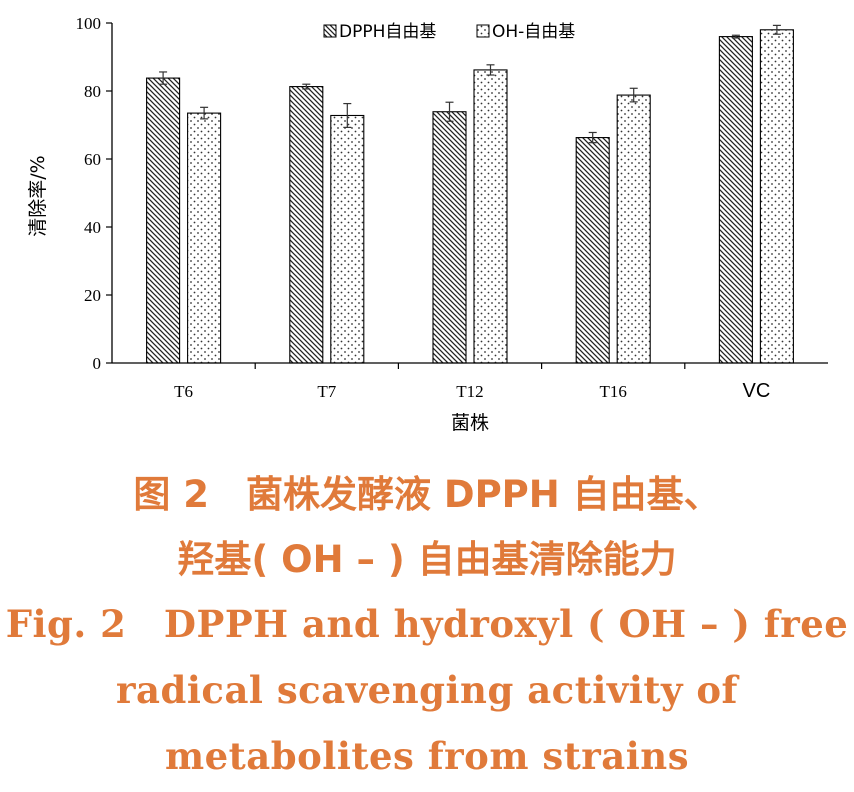 Image resolution: width=854 pixels, height=792 pixels. I want to click on legend-swatch-oh, so click(483, 31).